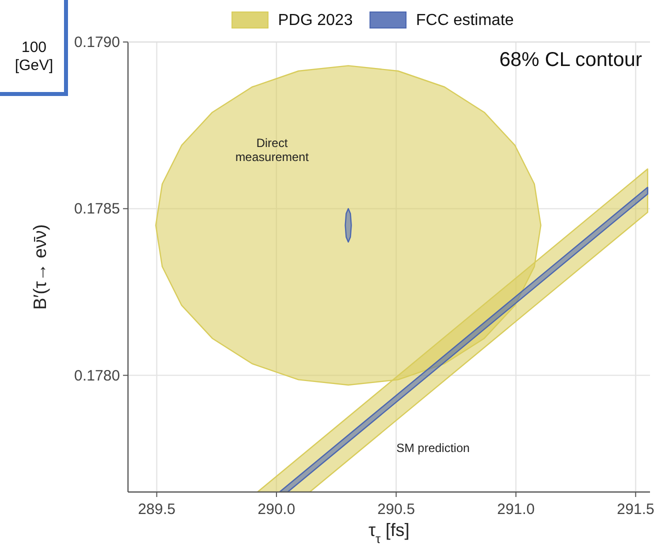 This screenshot has width=664, height=544. What do you see at coordinates (516, 509) in the screenshot?
I see `x-tick-label: 291.0` at bounding box center [516, 509].